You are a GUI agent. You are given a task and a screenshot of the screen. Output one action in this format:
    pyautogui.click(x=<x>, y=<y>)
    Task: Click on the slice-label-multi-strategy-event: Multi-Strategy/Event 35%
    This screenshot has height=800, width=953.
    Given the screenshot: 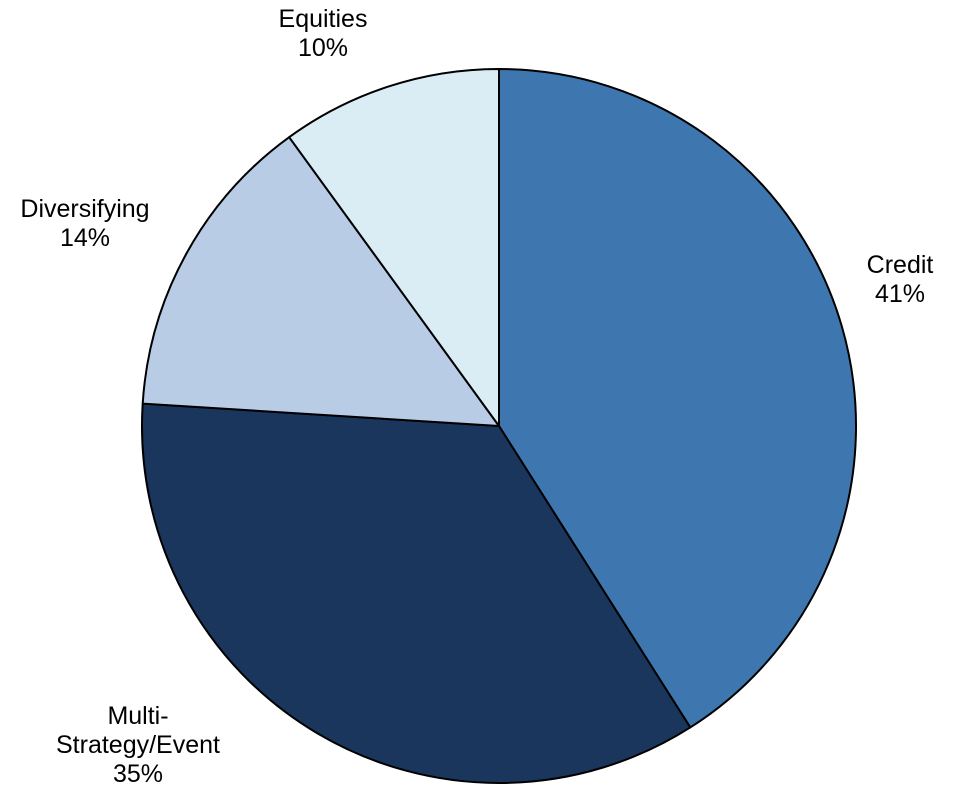 What is the action you would take?
    pyautogui.click(x=138, y=745)
    